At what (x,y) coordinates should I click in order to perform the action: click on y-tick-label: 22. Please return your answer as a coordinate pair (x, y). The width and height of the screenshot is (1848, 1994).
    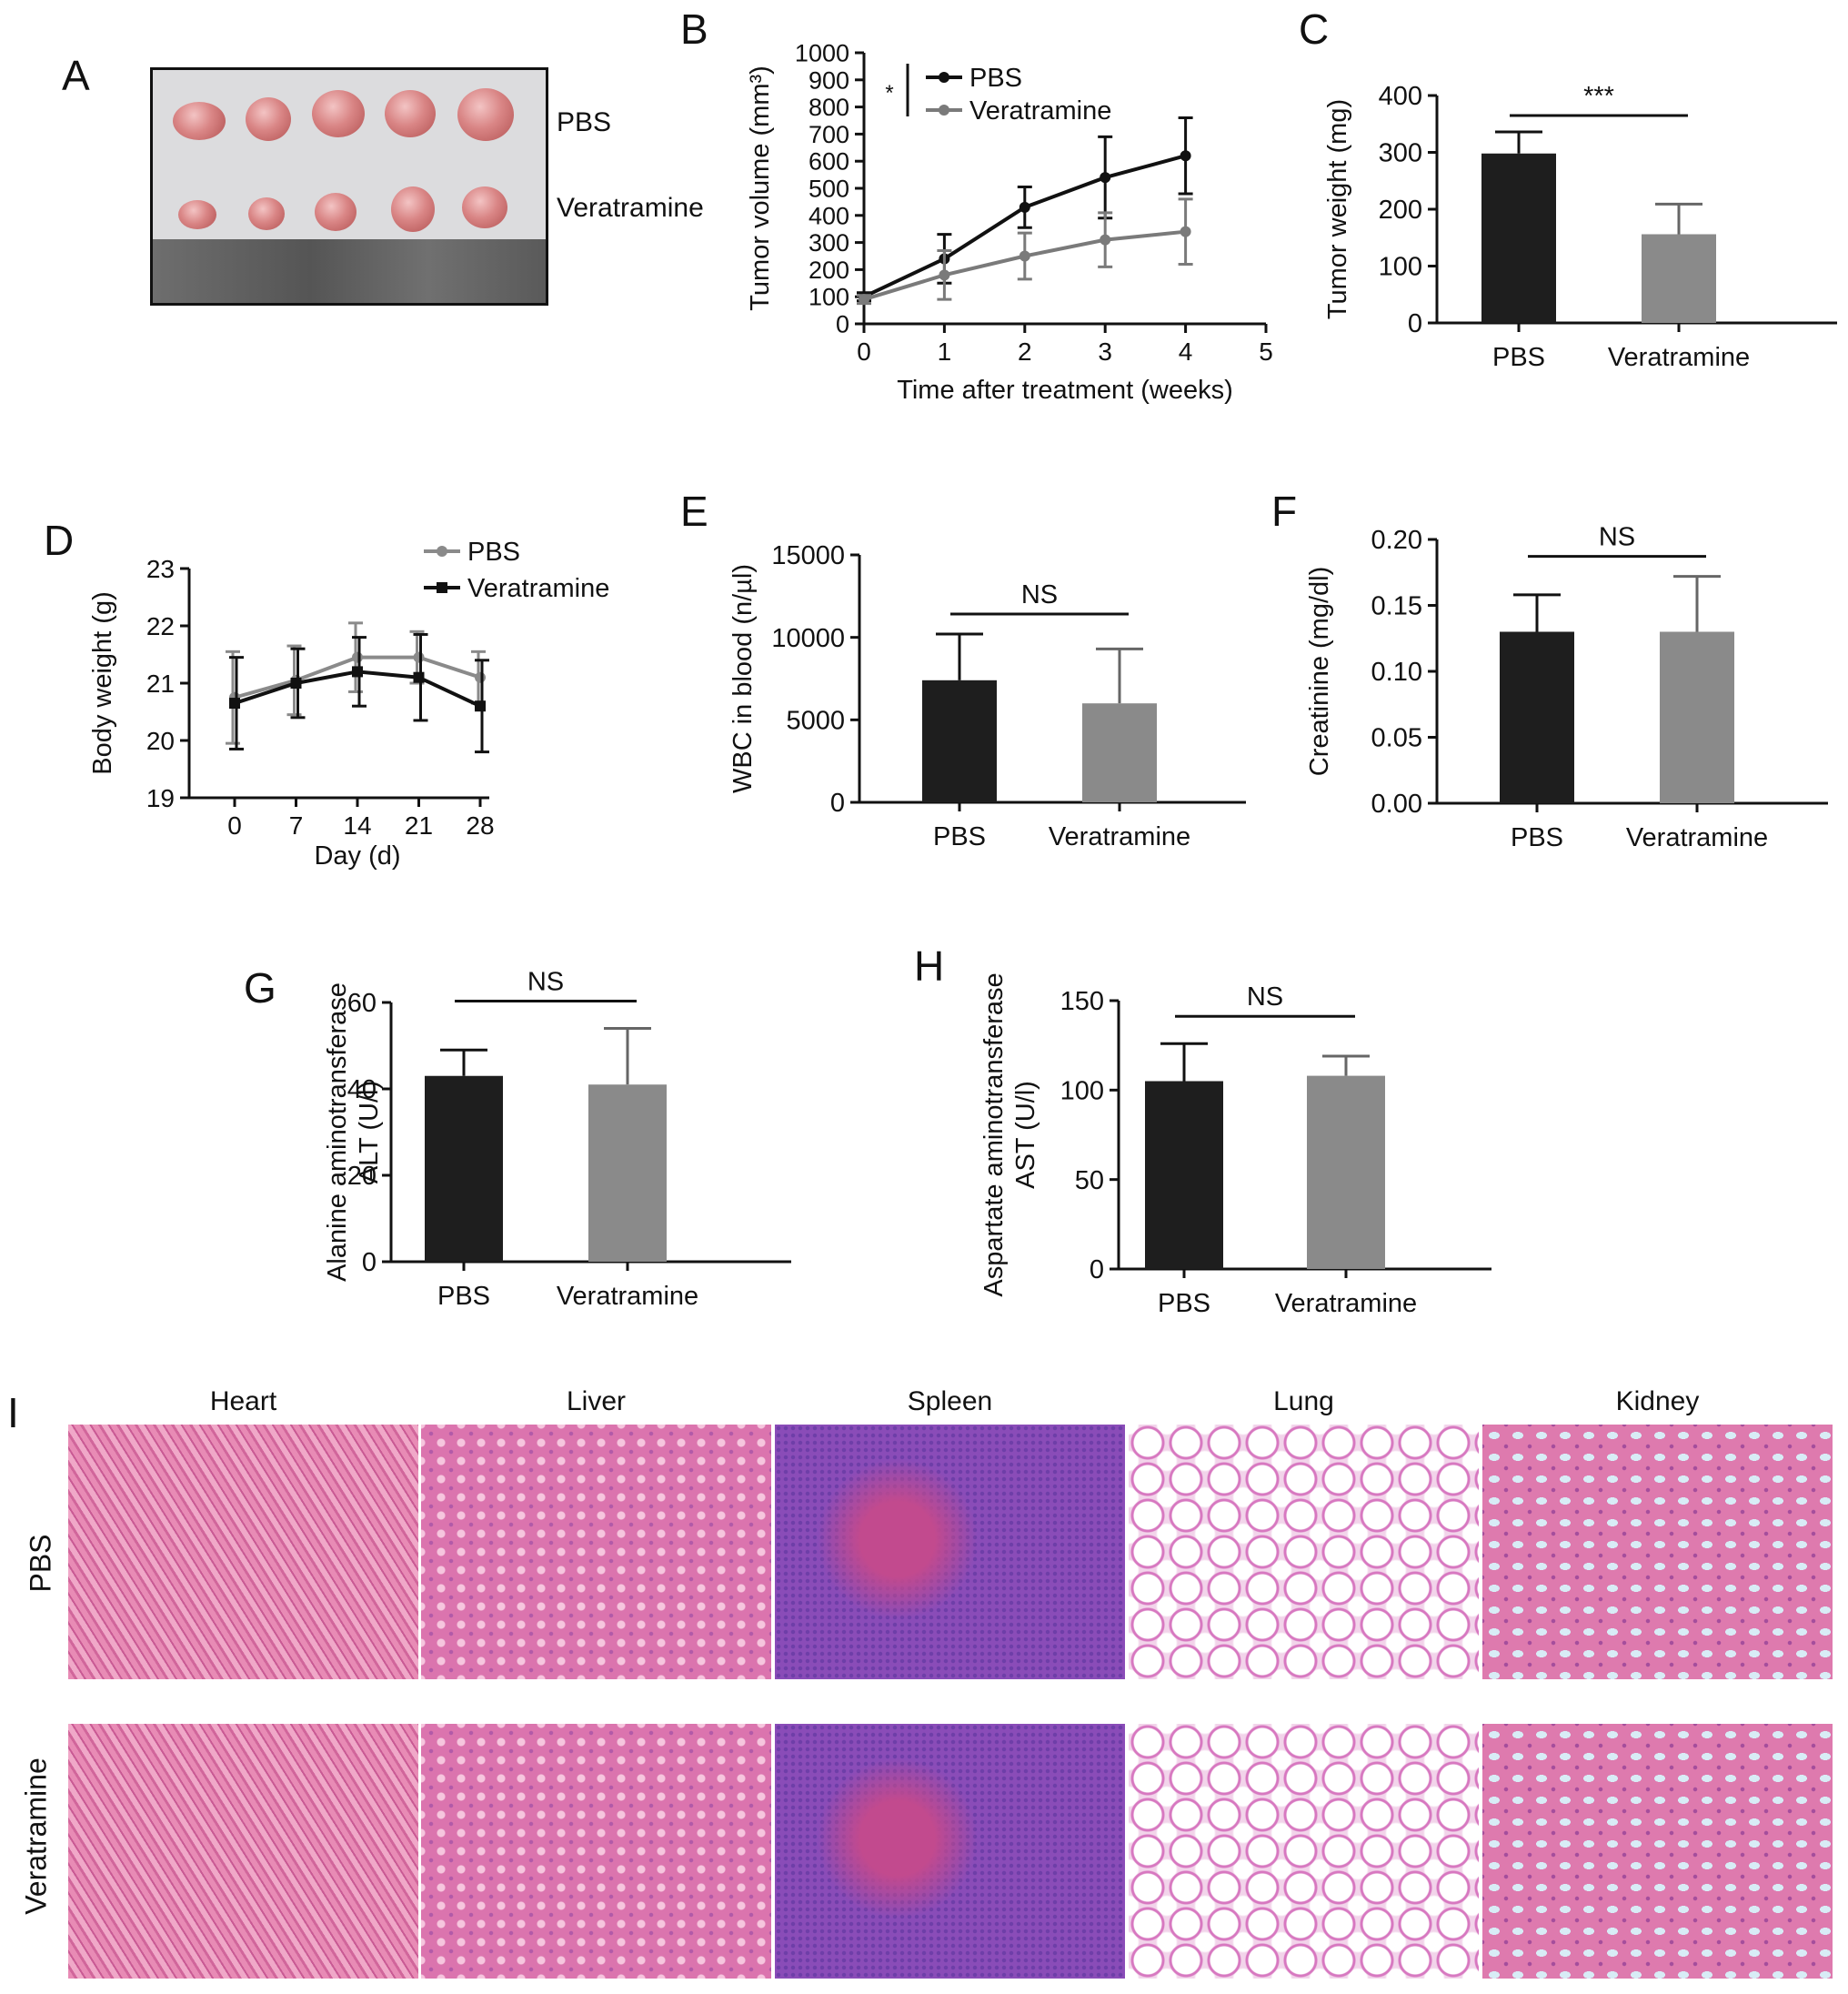
    Looking at the image, I should click on (161, 626).